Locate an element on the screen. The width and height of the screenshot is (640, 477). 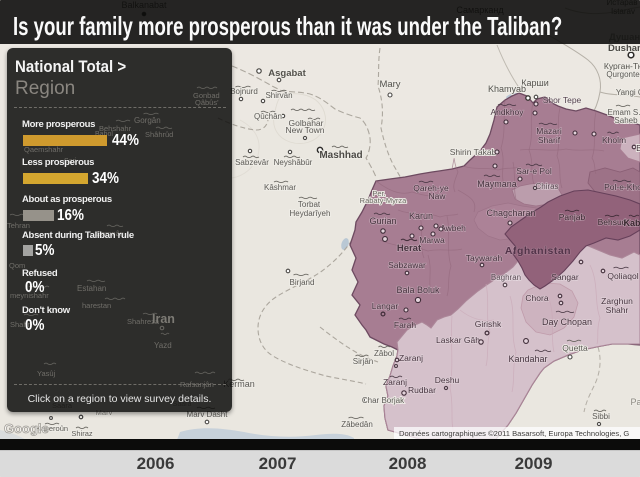
svg-text: Per. is located at coordinates (378, 193).